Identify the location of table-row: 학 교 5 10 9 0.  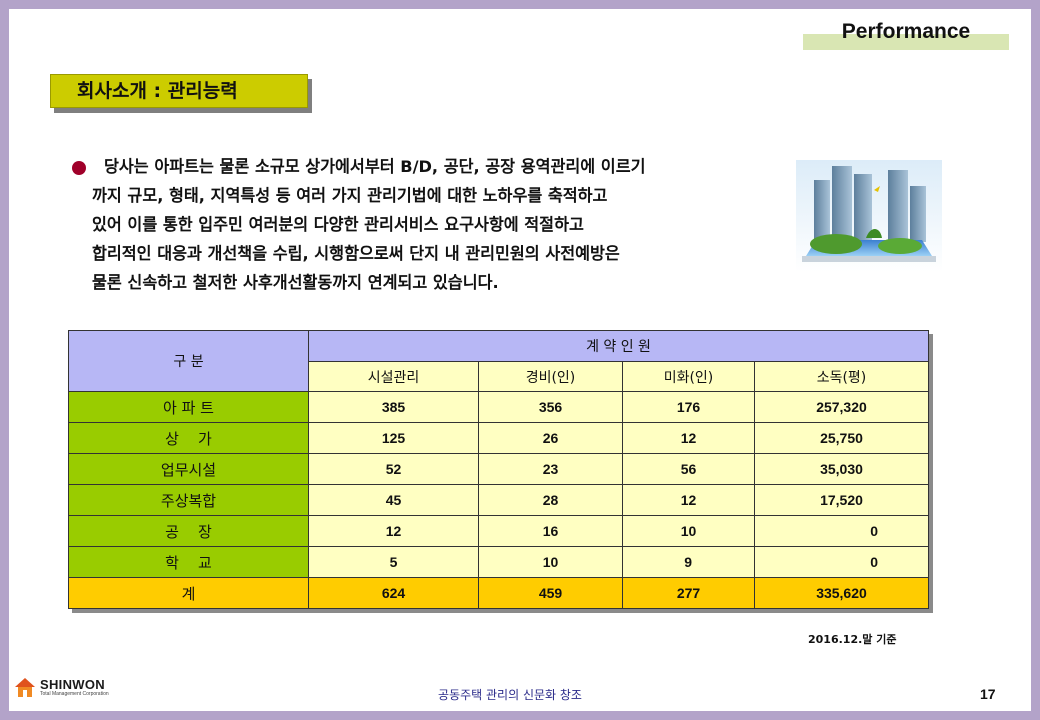
(498, 562).